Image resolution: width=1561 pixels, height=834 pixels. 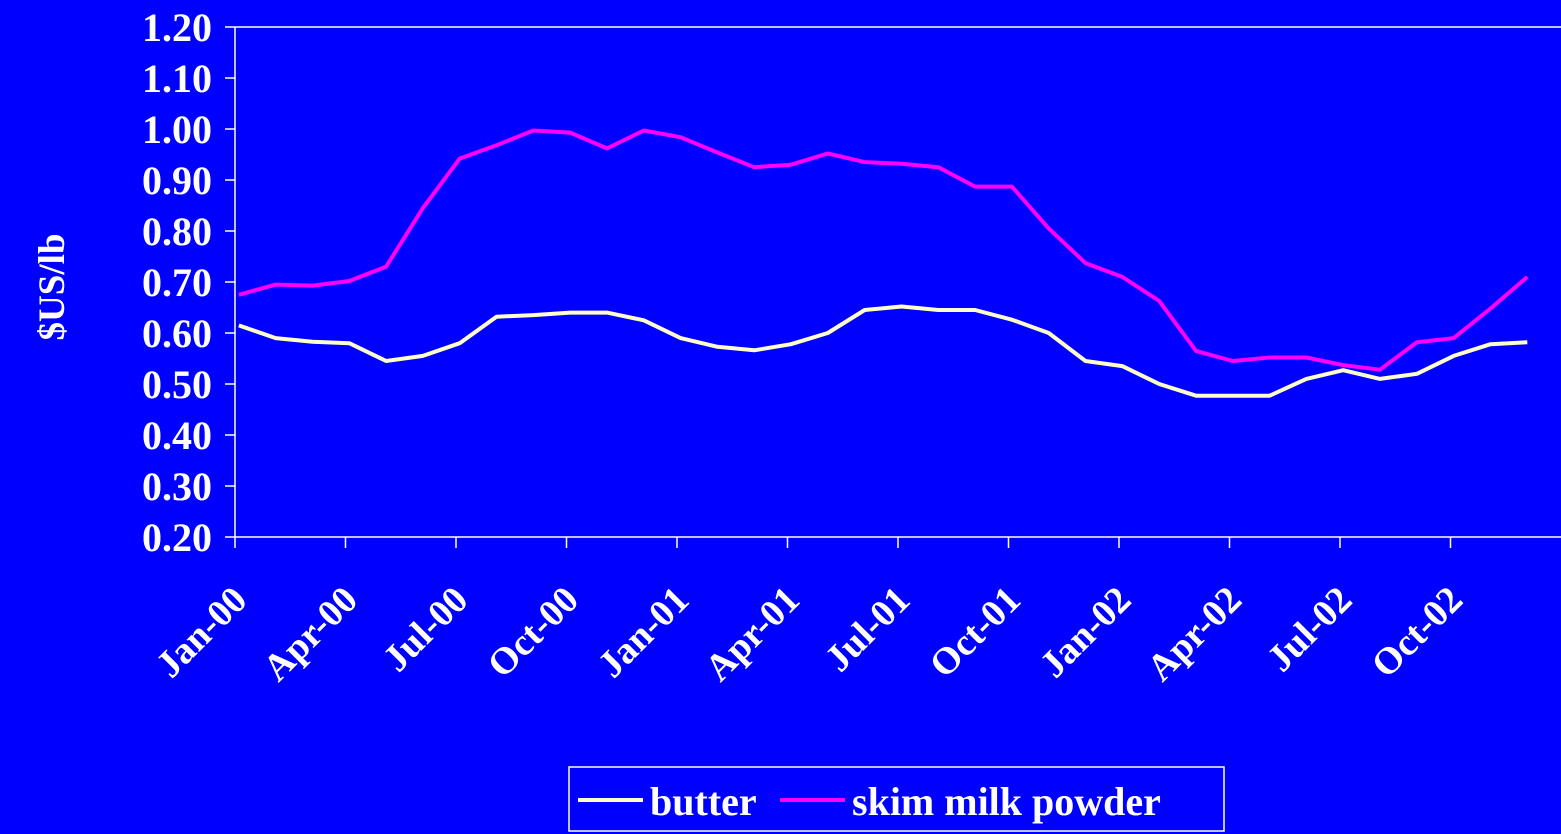 I want to click on y-tick-label: 0.30, so click(x=177, y=486).